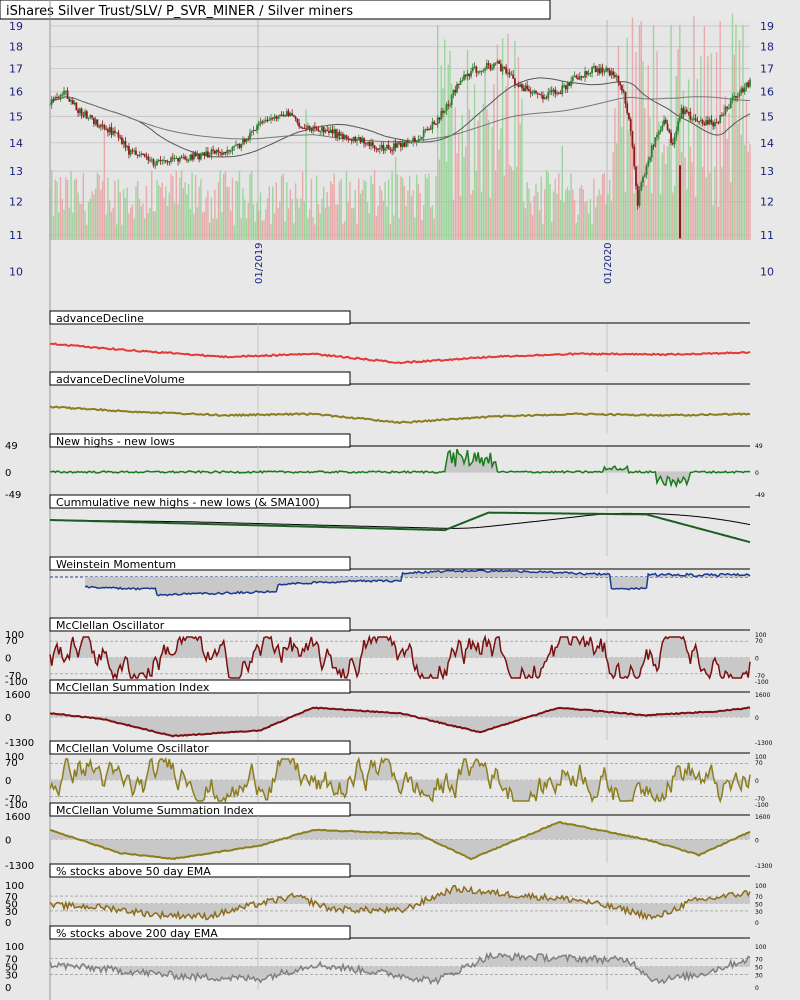 Image resolution: width=800 pixels, height=1000 pixels. What do you see at coordinates (137, 933) in the screenshot?
I see `panel-title: % stocks above 200 day EMA` at bounding box center [137, 933].